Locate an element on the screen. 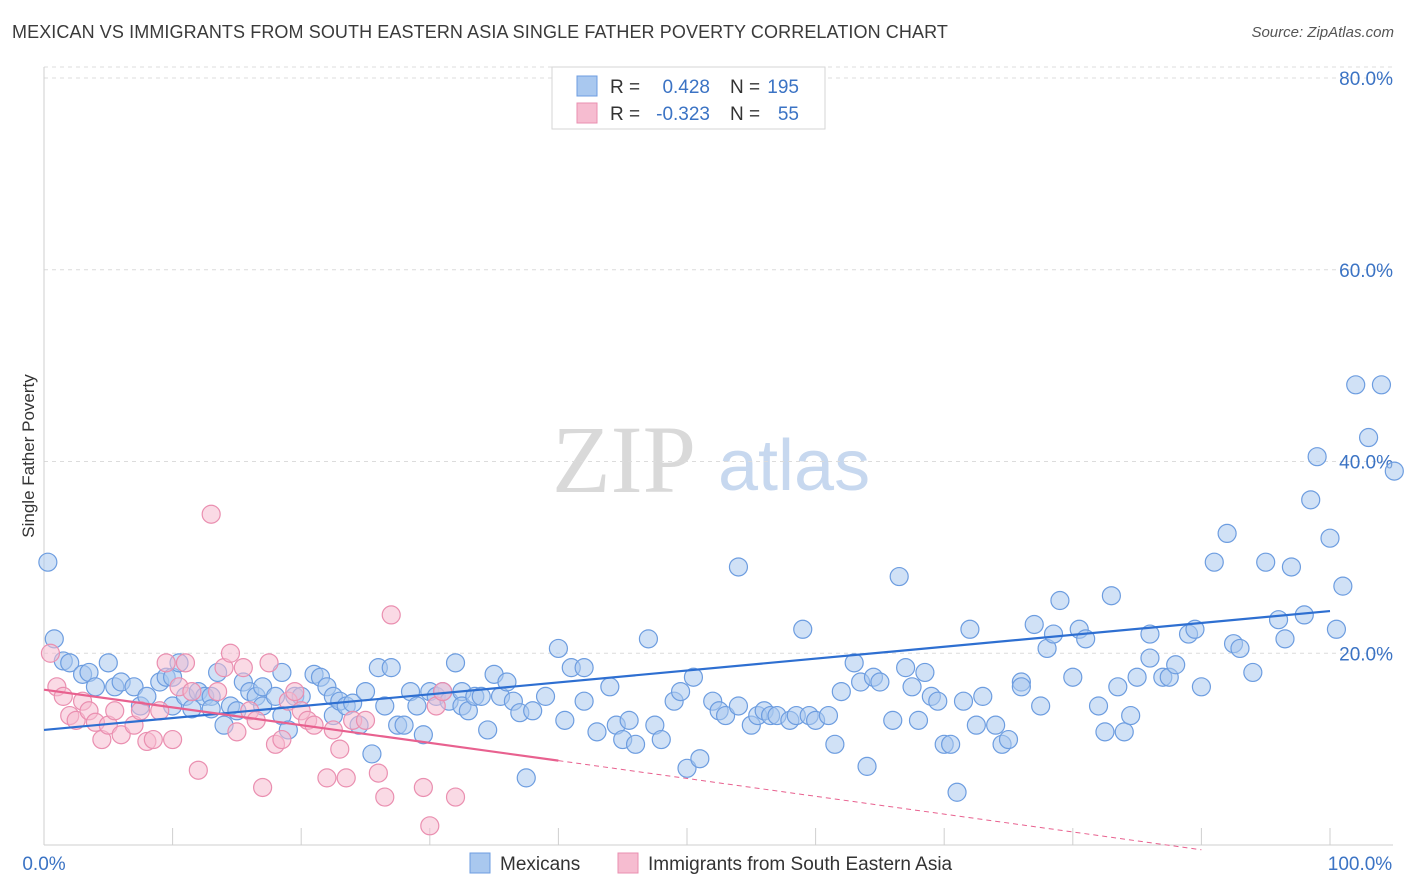 This screenshot has height=892, width=1406. sea-immigrants-trend-extension is located at coordinates (880, 805).